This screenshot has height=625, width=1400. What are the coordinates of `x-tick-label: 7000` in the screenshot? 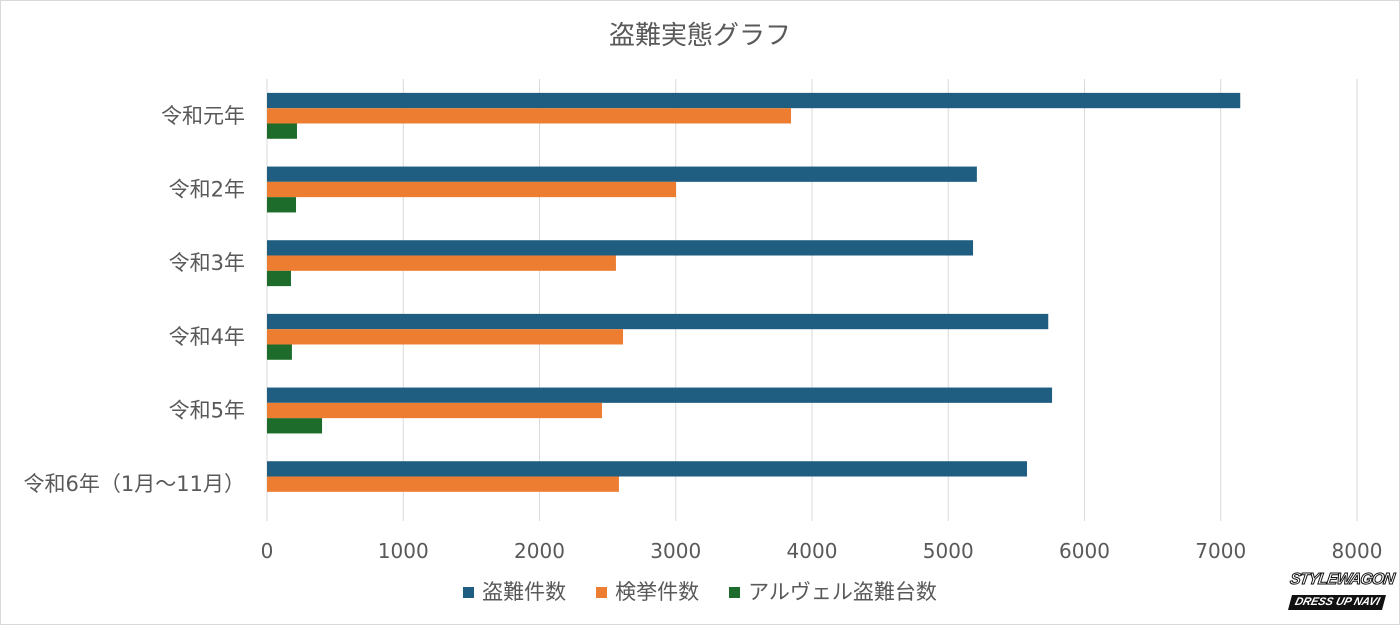 It's located at (1220, 551).